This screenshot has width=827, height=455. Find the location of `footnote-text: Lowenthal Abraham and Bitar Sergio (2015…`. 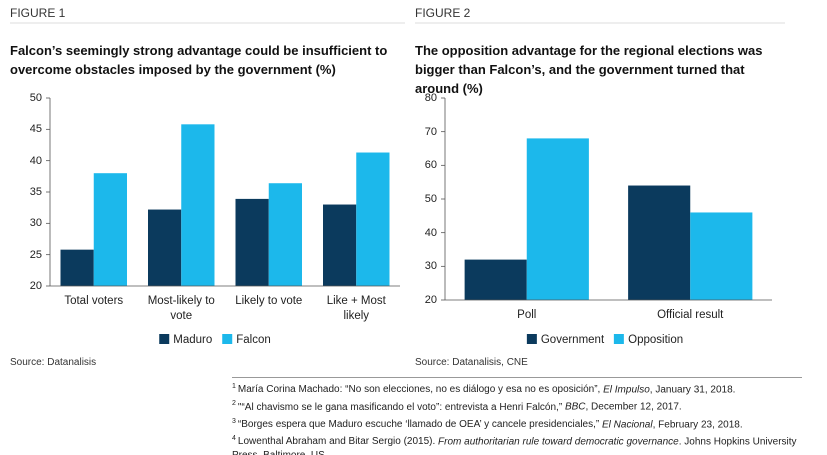

footnote-text: Lowenthal Abraham and Bitar Sergio (2015… is located at coordinates (338, 442).